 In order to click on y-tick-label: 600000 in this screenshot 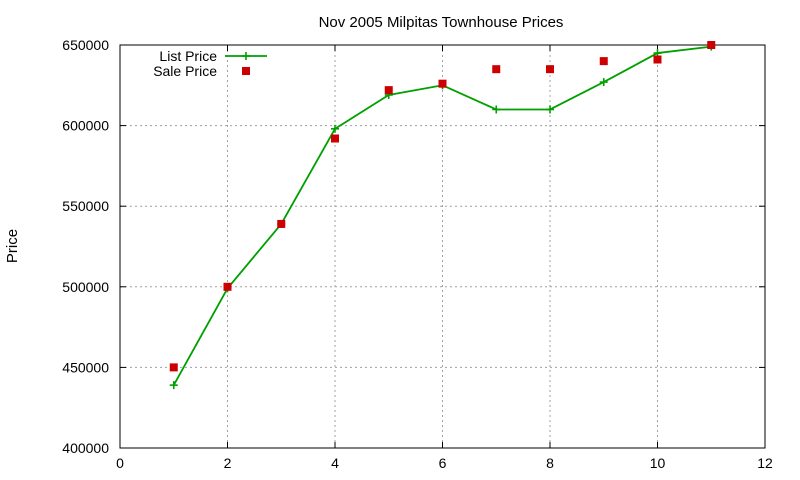, I will do `click(85, 126)`.